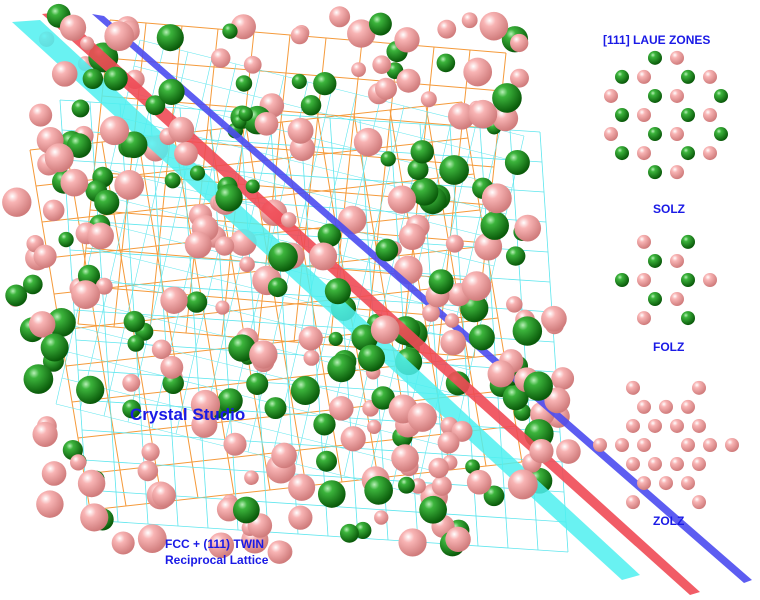  What do you see at coordinates (669, 209) in the screenshot?
I see `zone-label-solz: SOLZ` at bounding box center [669, 209].